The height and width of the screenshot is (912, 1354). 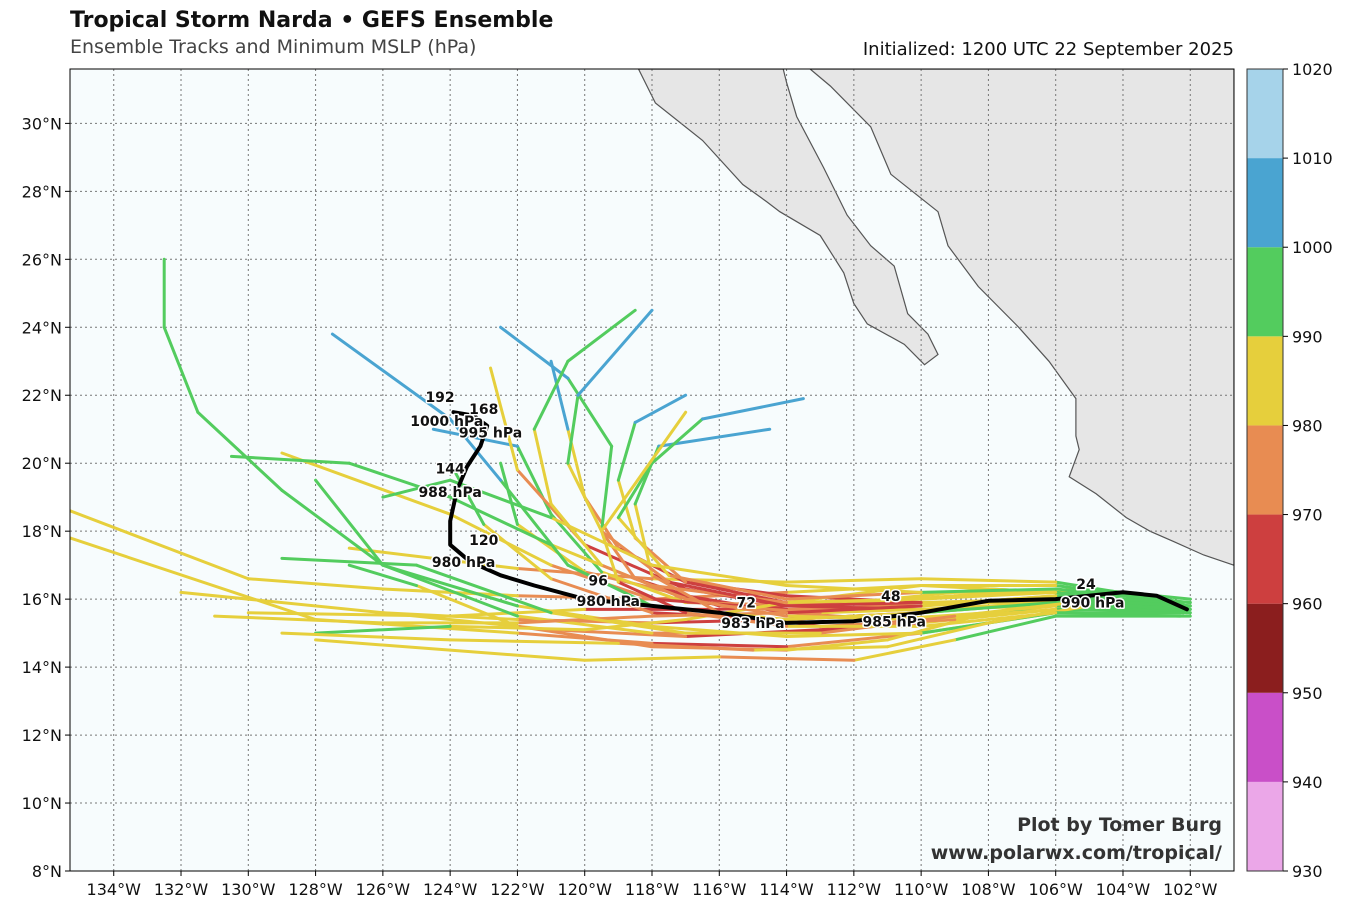 What do you see at coordinates (483, 541) in the screenshot?
I see `forecast-hour-label: 120` at bounding box center [483, 541].